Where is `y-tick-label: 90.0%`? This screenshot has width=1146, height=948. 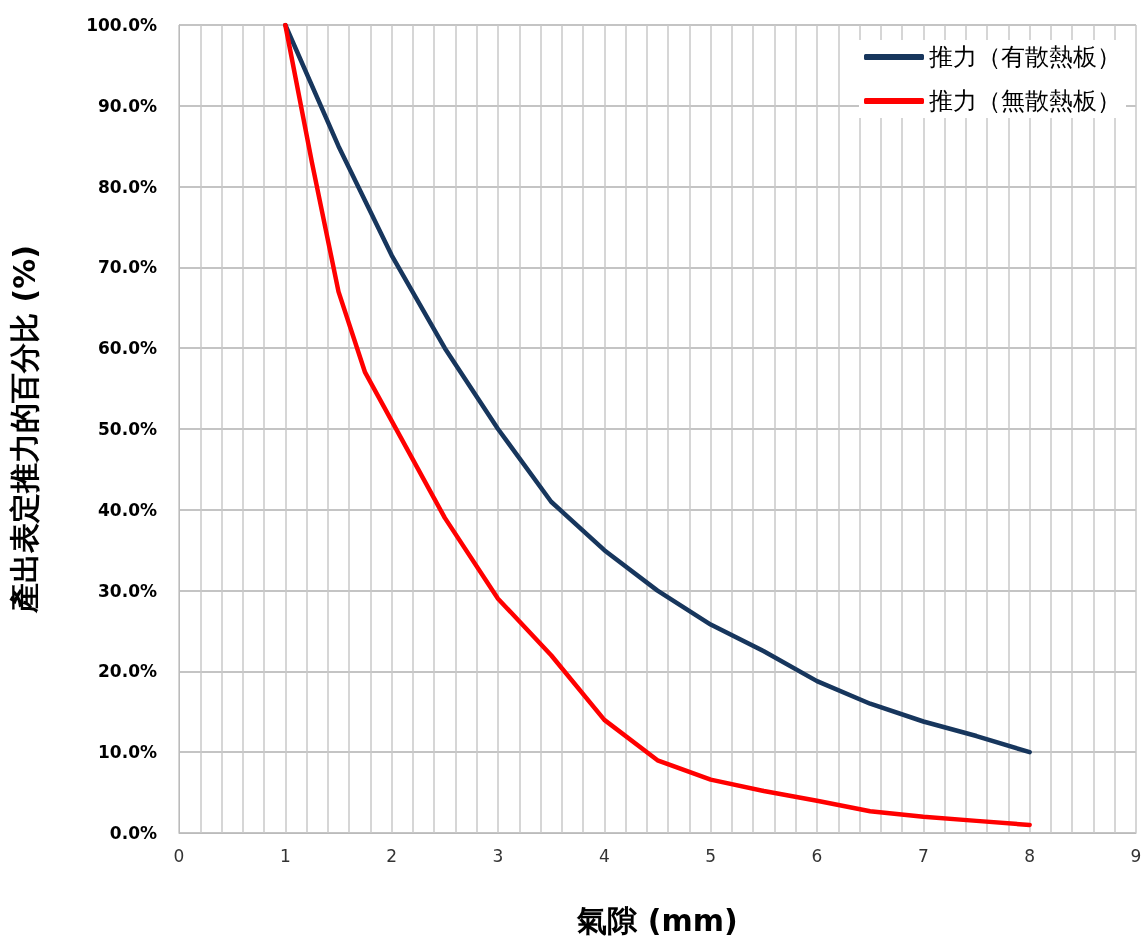 y-tick-label: 90.0% is located at coordinates (127, 105).